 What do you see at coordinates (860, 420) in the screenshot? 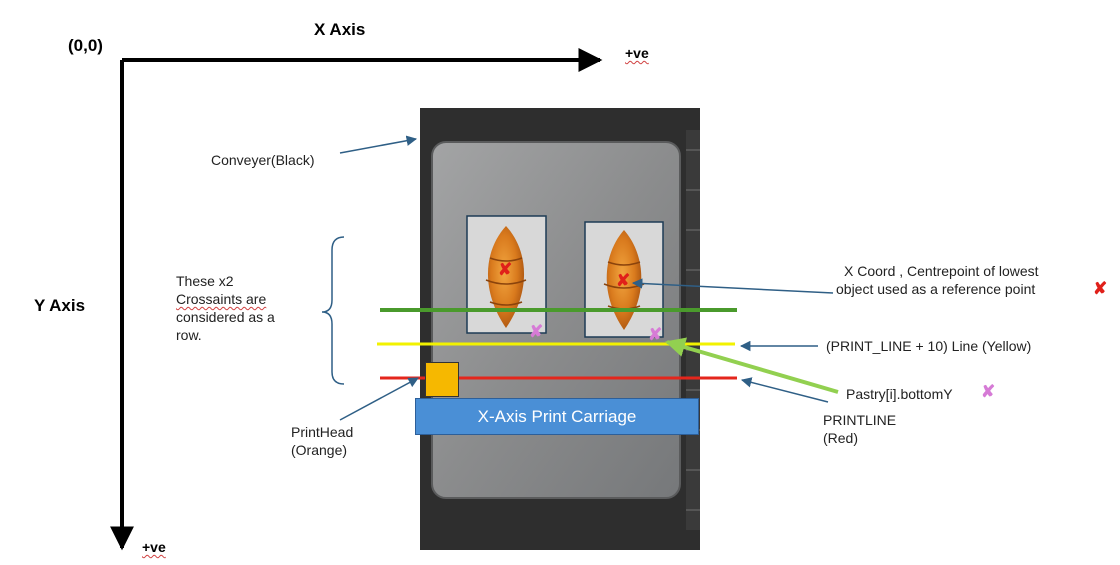
I see `printline-note-line-1: PRINTLINE` at bounding box center [860, 420].